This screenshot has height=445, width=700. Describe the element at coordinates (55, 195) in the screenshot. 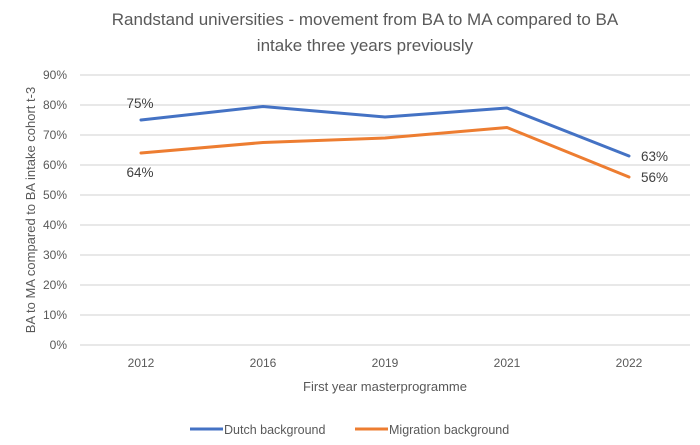

I see `y-tick-label: 50%` at that location.